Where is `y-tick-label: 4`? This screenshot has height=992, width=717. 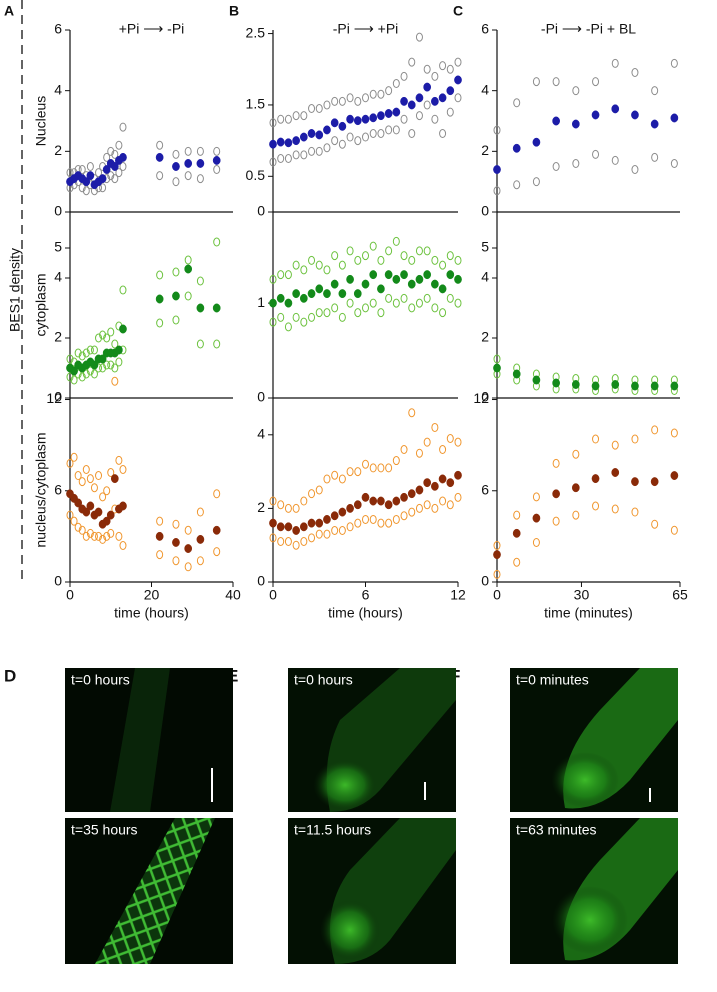
y-tick-label: 4 is located at coordinates (58, 89).